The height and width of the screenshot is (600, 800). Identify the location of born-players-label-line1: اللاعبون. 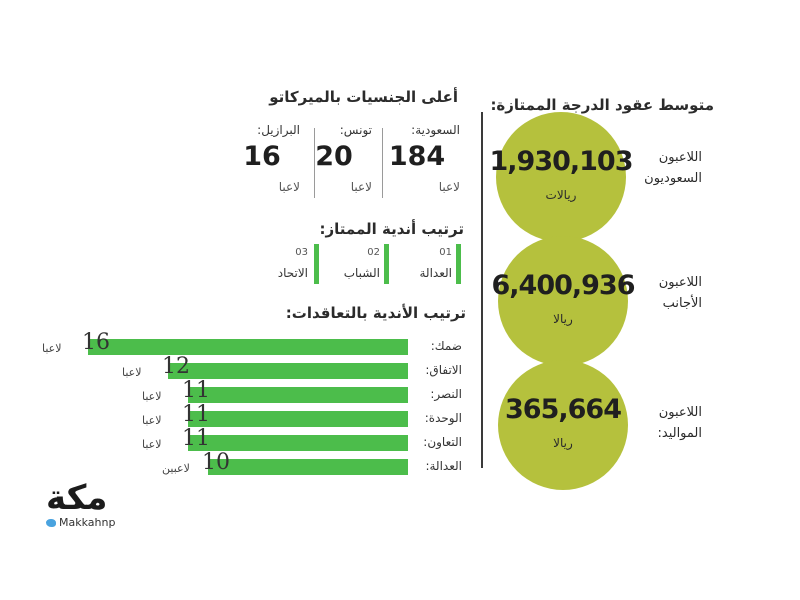
(680, 412).